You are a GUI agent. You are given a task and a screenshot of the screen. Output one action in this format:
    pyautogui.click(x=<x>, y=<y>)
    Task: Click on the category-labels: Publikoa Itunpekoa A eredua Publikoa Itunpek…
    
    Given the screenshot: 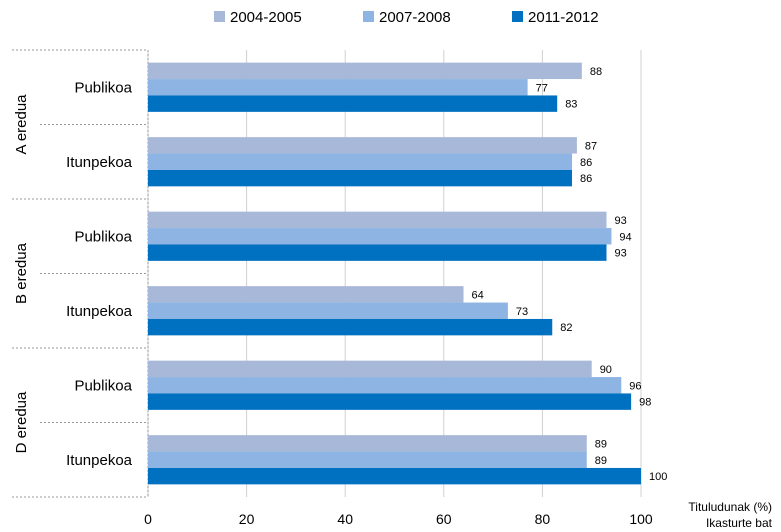 What is the action you would take?
    pyautogui.click(x=73, y=274)
    